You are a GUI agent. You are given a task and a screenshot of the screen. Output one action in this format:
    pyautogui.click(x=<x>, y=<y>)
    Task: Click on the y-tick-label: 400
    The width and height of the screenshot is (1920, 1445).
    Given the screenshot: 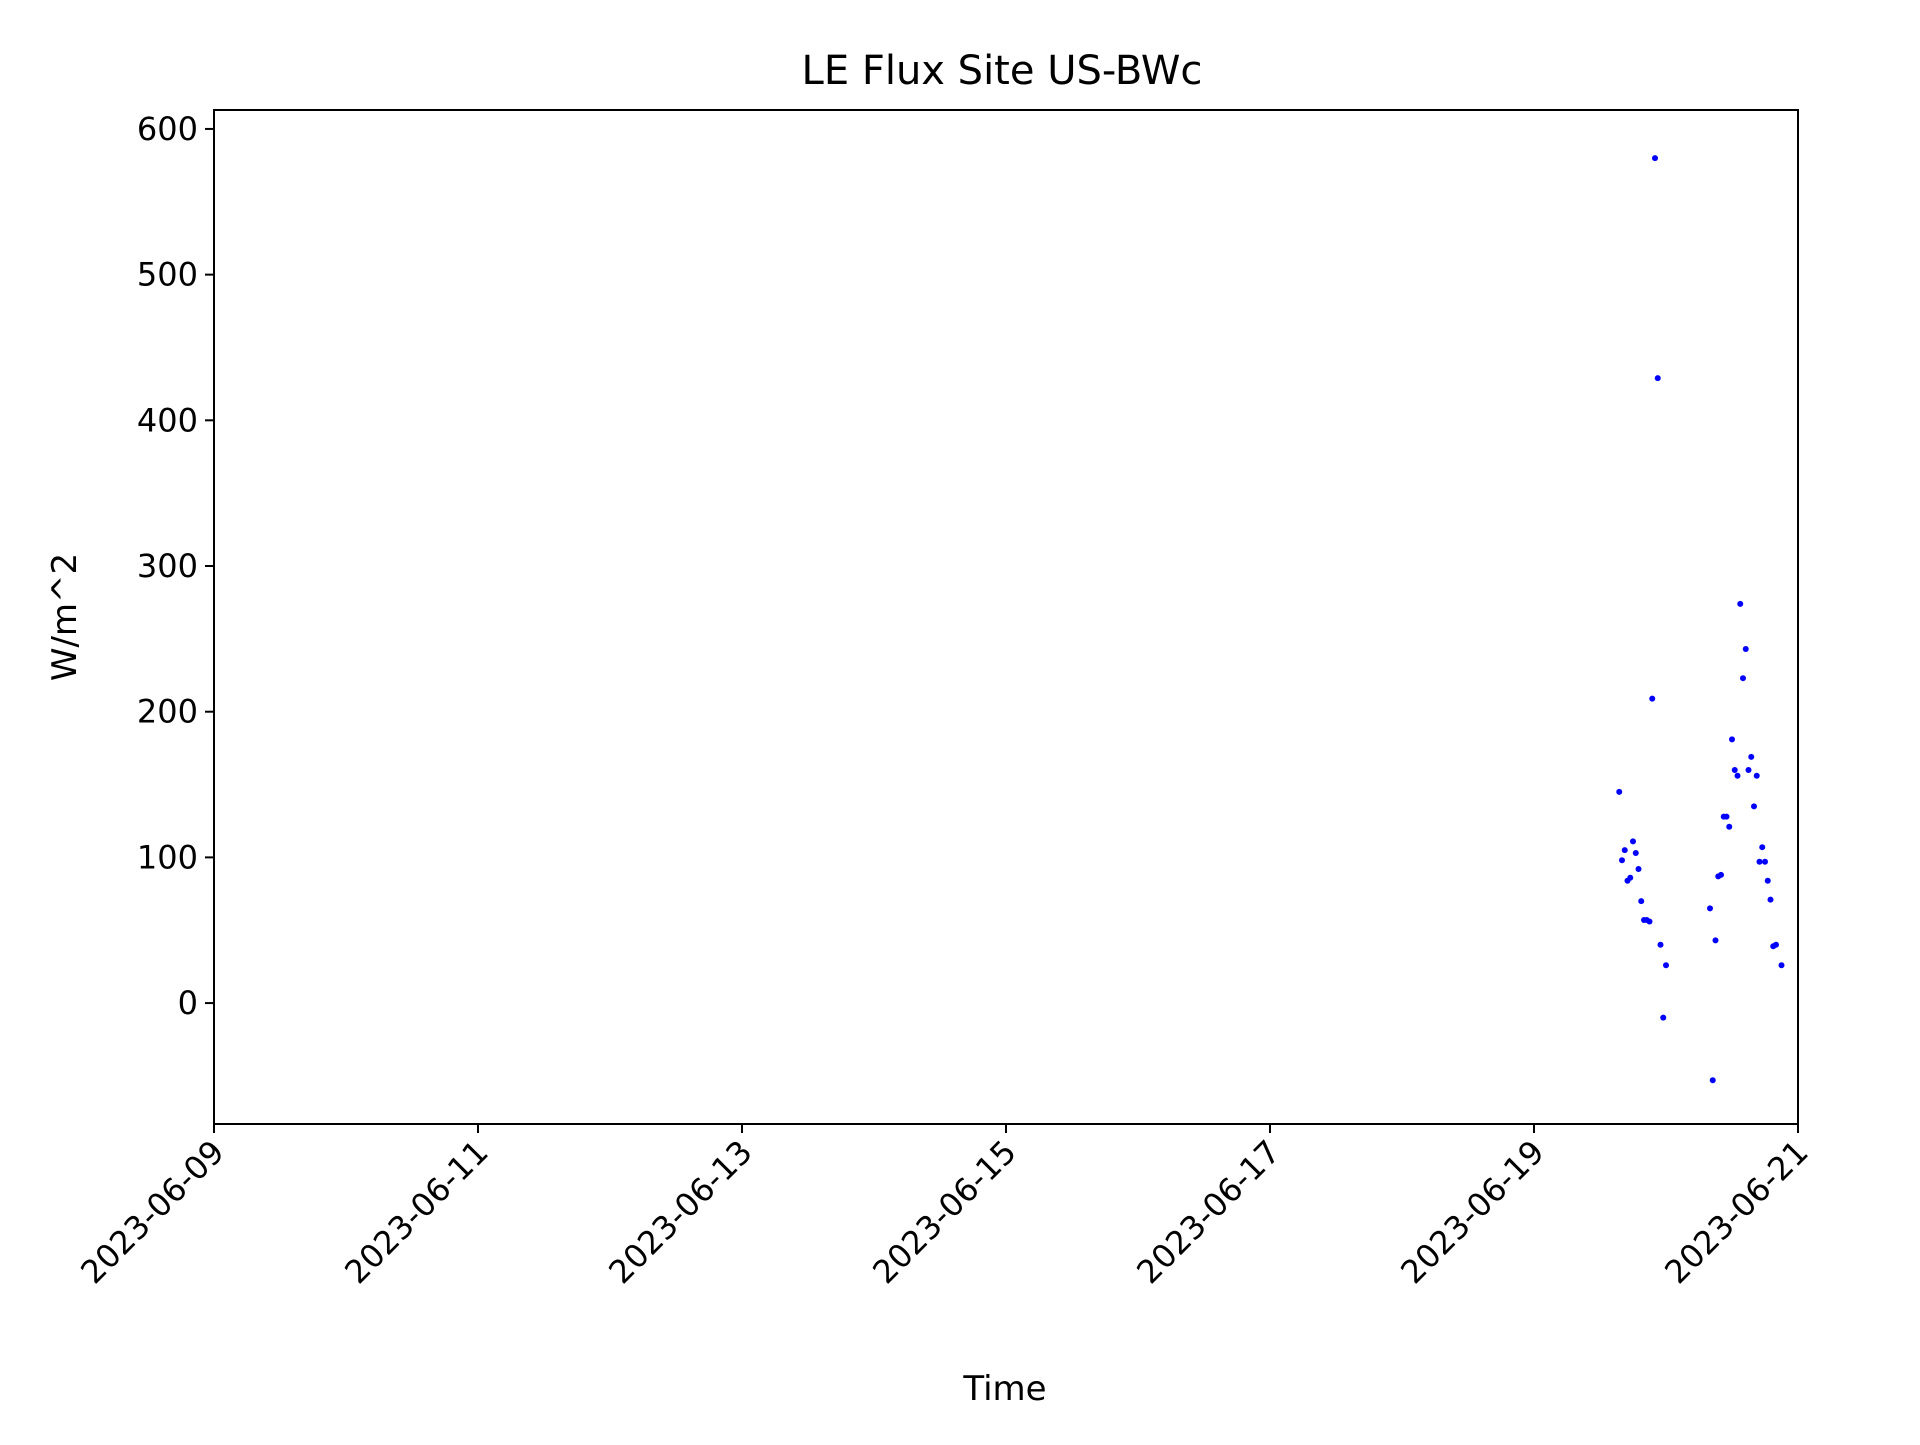 What is the action you would take?
    pyautogui.click(x=167, y=420)
    